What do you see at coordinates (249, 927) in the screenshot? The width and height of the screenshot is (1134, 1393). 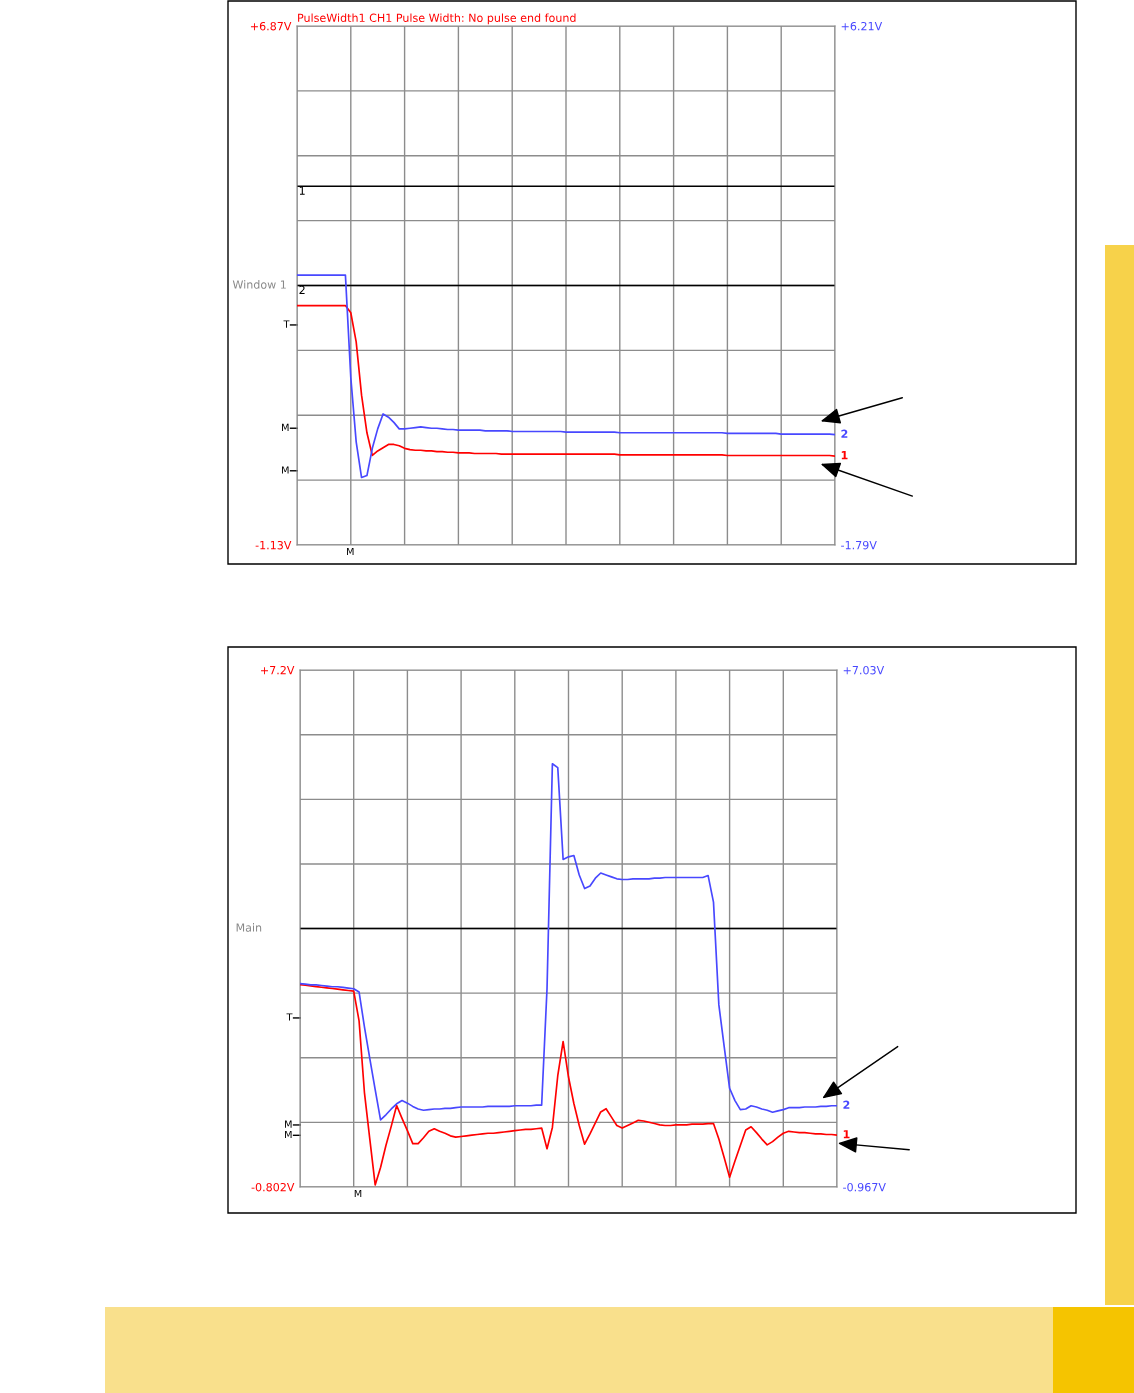 I see `text: Main` at bounding box center [249, 927].